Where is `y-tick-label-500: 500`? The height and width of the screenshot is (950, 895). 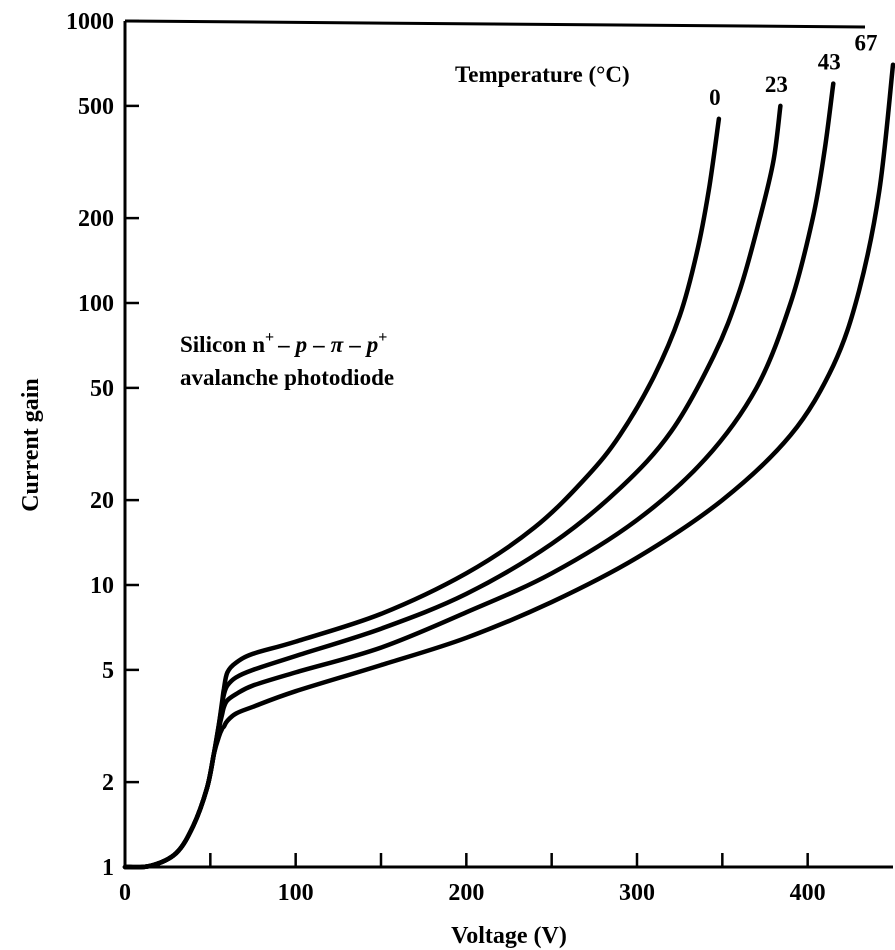 y-tick-label-500: 500 is located at coordinates (96, 107).